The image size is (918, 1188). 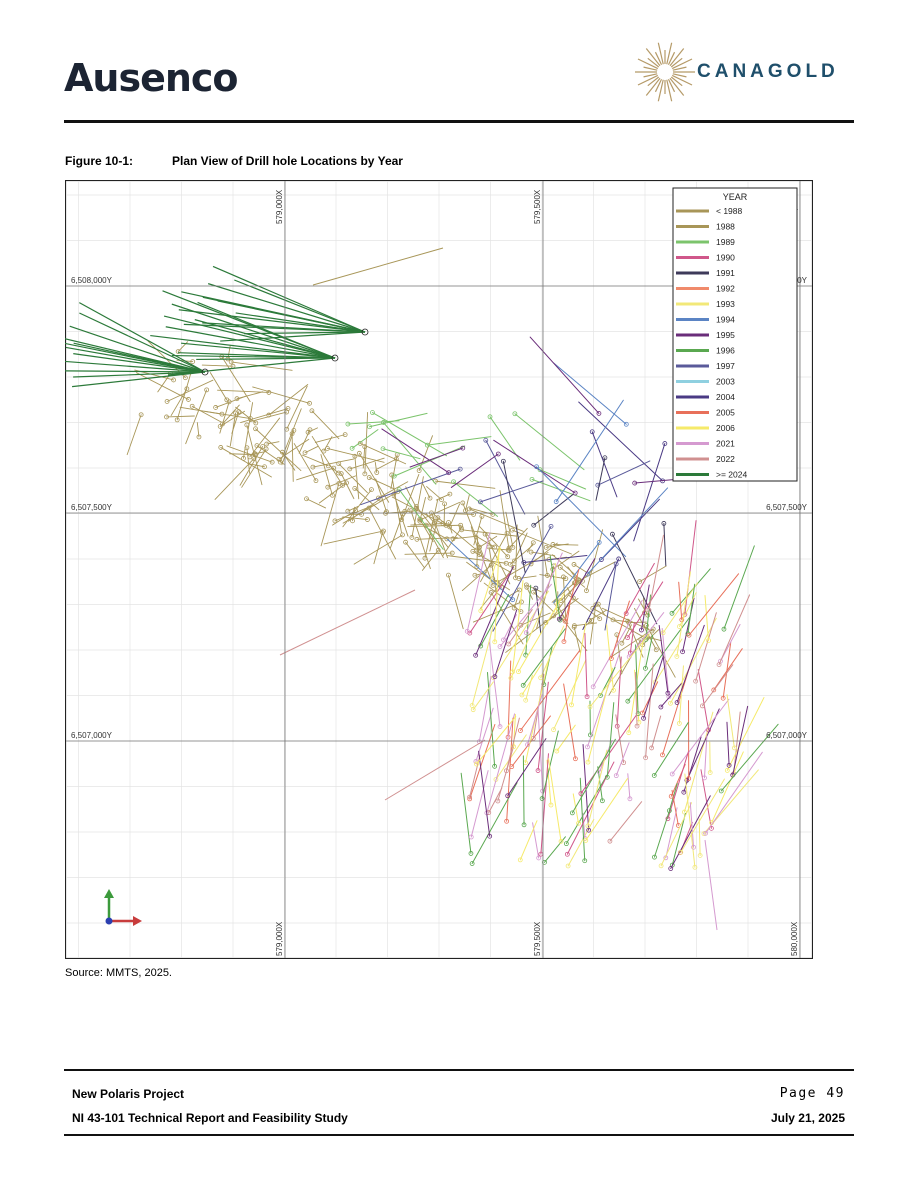 I want to click on y-label-right-6507000: 6,507,000Y, so click(x=787, y=735).